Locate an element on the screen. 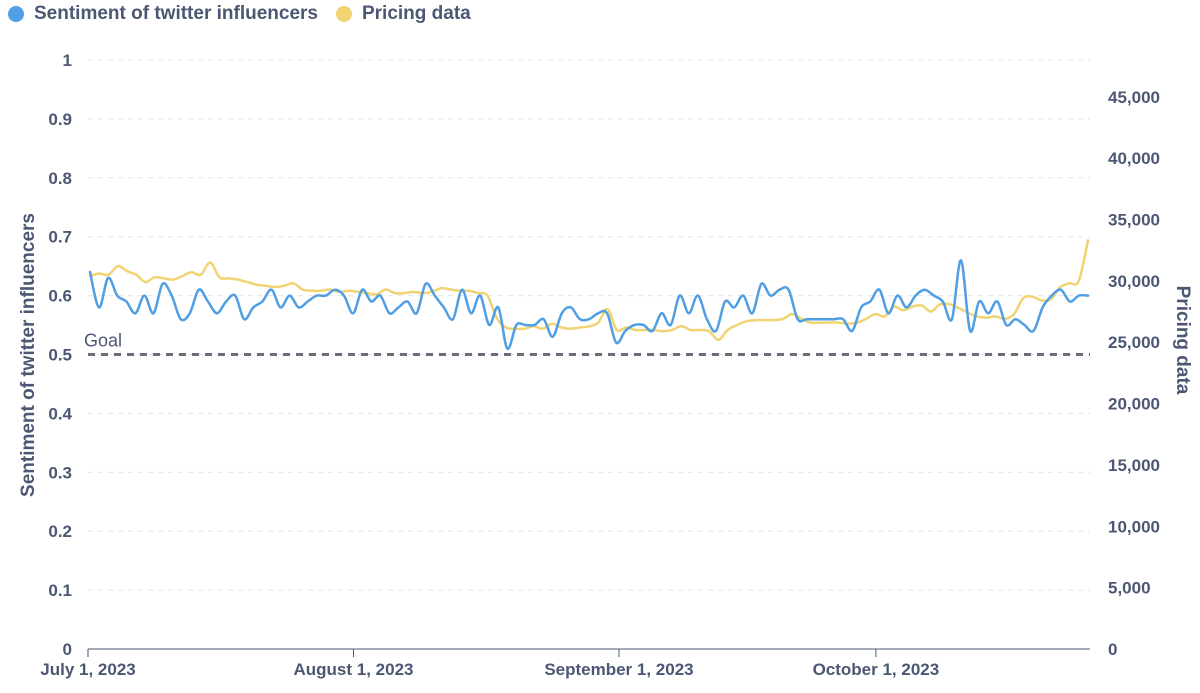 The width and height of the screenshot is (1200, 693). legend-dot-sentiment is located at coordinates (16, 14).